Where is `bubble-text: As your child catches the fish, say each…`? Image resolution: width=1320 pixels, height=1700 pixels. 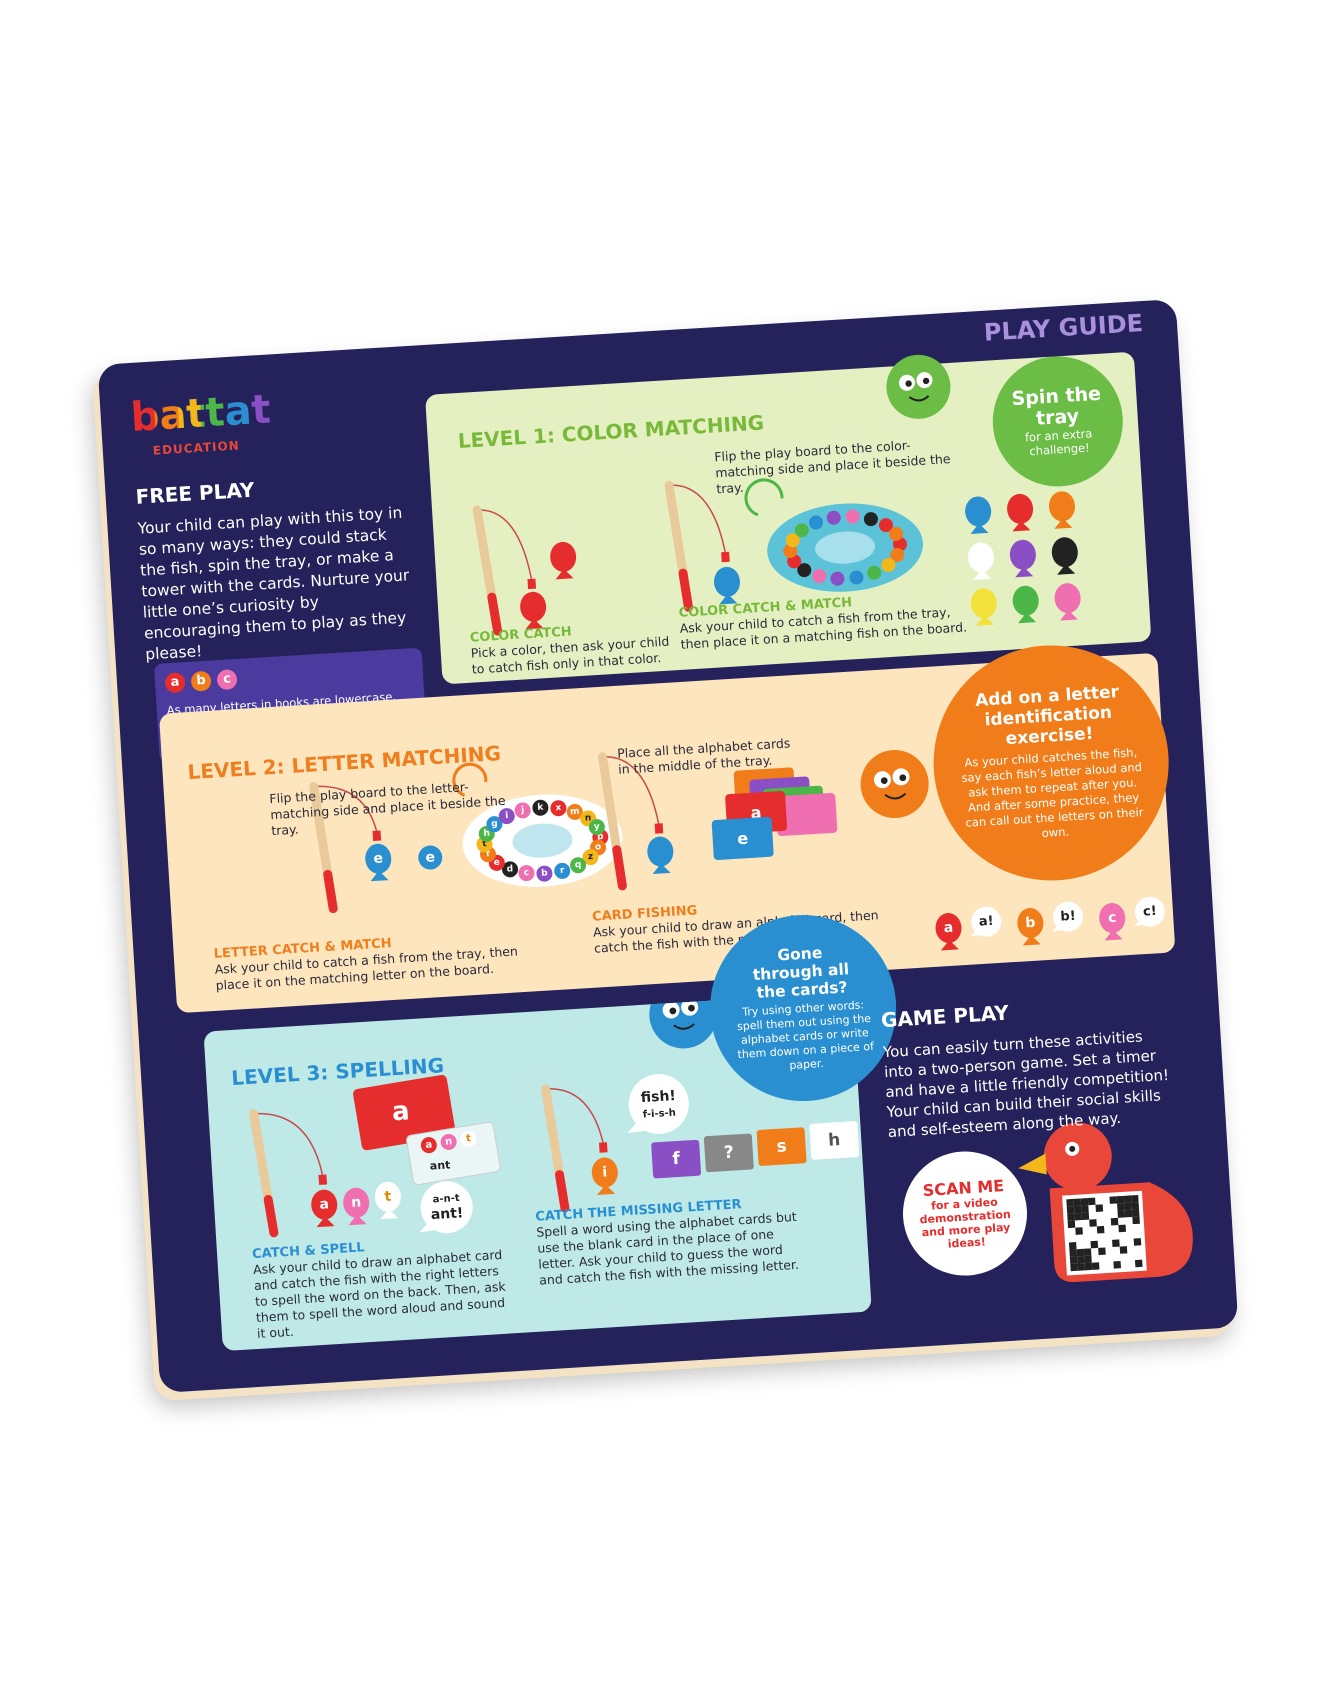
bubble-text: As your child catches the fish, say each… is located at coordinates (1052, 792).